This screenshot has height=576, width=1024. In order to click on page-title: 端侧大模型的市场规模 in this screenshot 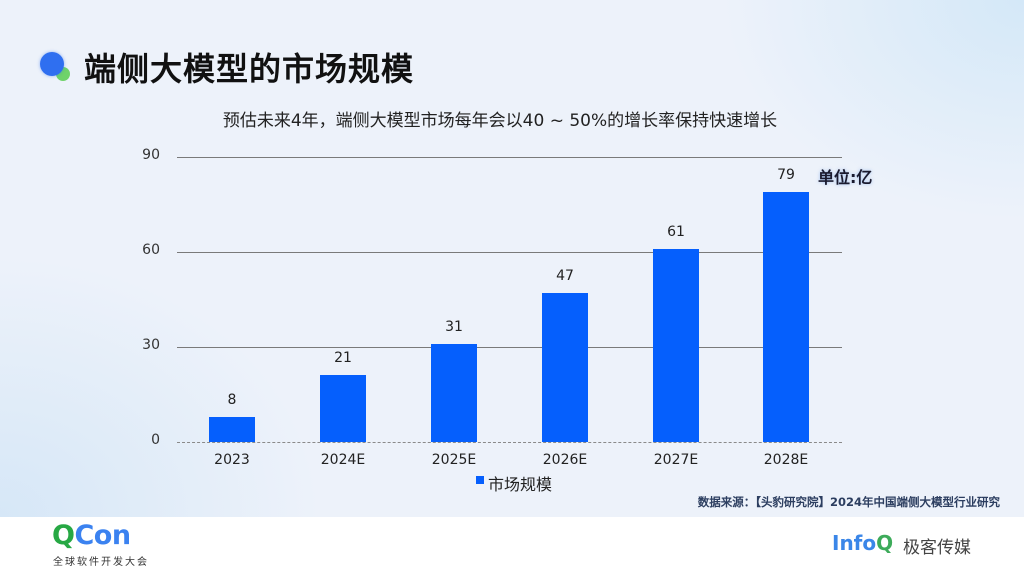, I will do `click(249, 69)`.